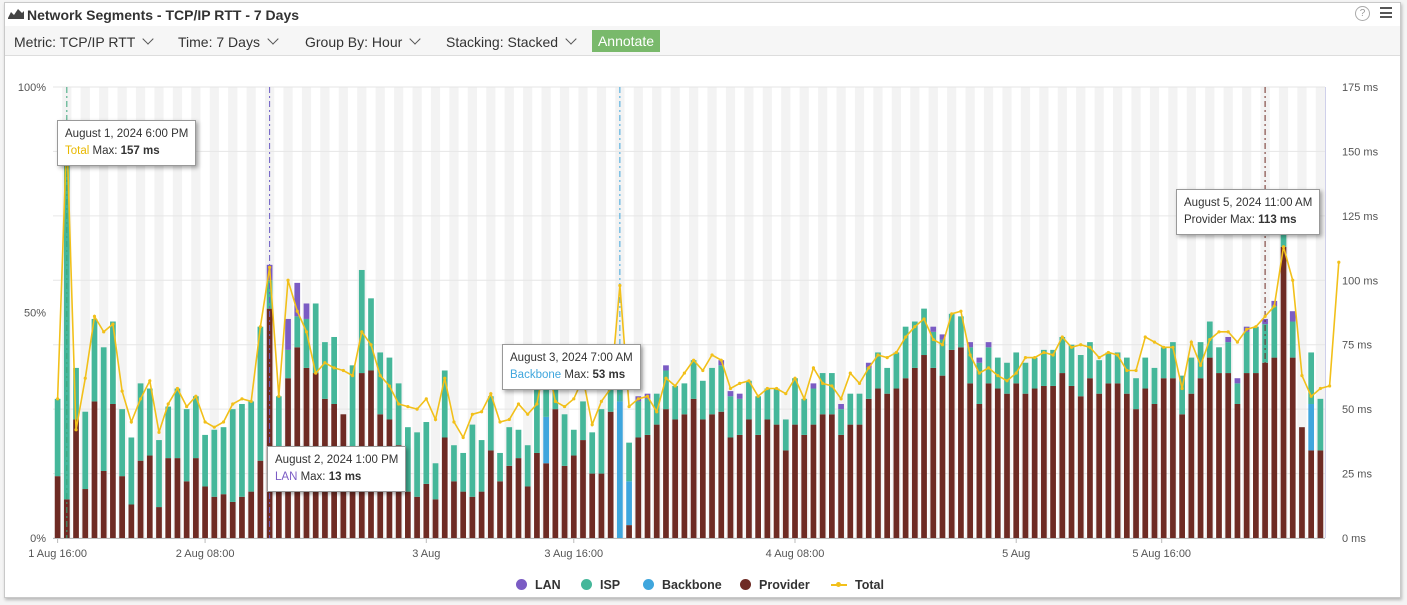 This screenshot has height=605, width=1407. Describe the element at coordinates (511, 41) in the screenshot. I see `stacking-dropdown: Stacking: Stacked` at that location.